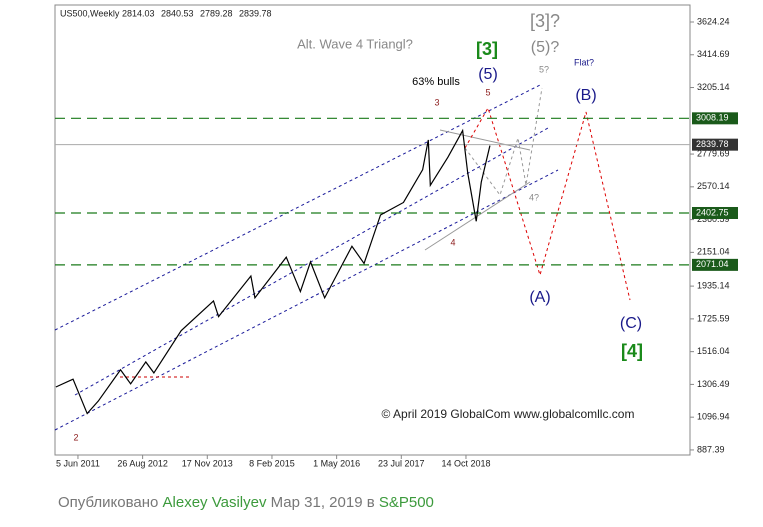 The width and height of the screenshot is (763, 527). I want to click on wave-projection, so click(547, 203).